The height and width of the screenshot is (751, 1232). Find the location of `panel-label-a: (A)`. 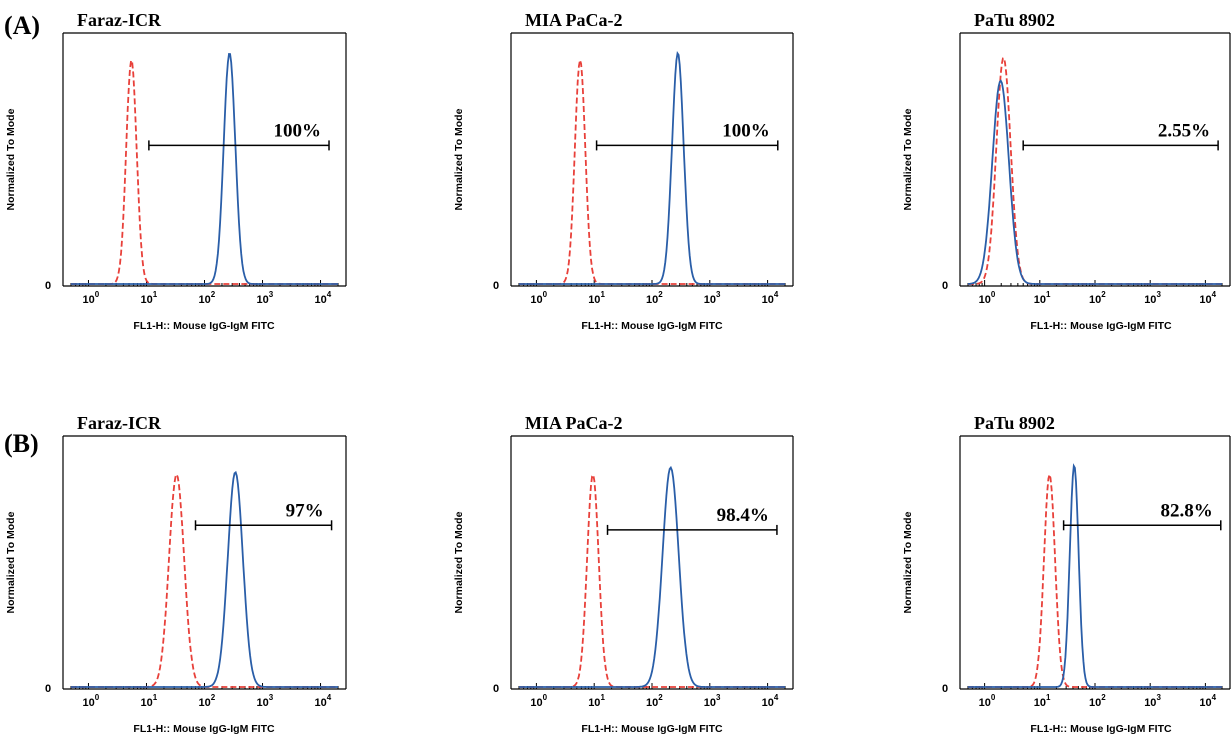

panel-label-a: (A) is located at coordinates (22, 25).